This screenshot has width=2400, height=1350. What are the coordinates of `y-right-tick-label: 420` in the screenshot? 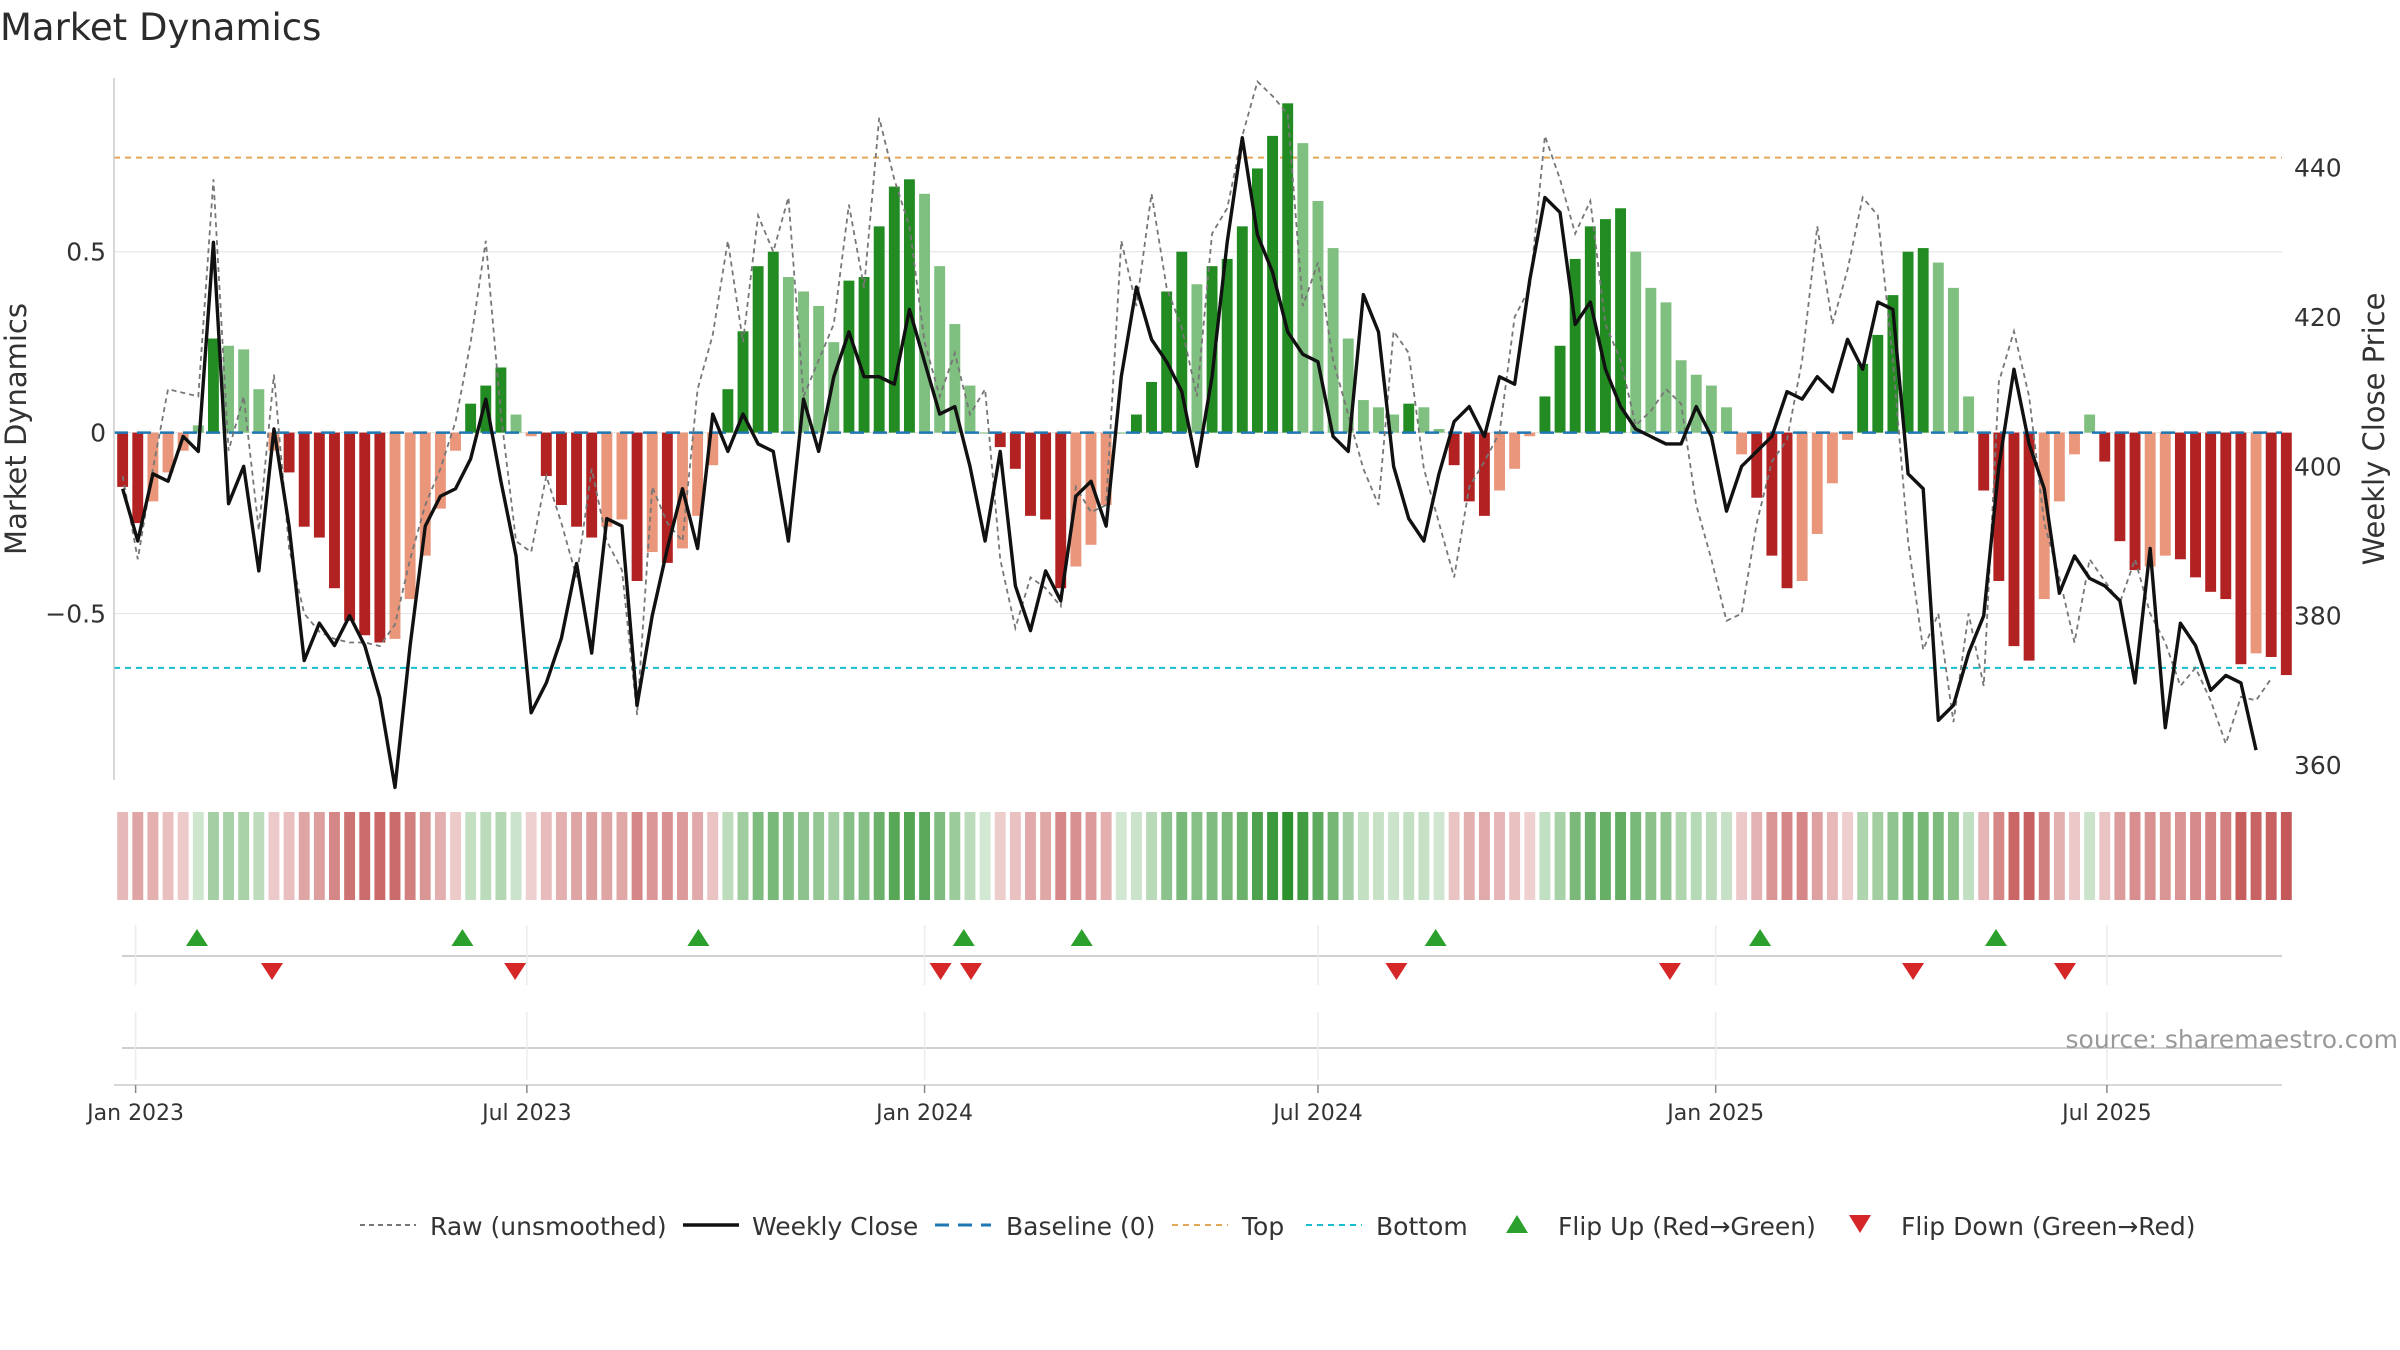 It's located at (2318, 317).